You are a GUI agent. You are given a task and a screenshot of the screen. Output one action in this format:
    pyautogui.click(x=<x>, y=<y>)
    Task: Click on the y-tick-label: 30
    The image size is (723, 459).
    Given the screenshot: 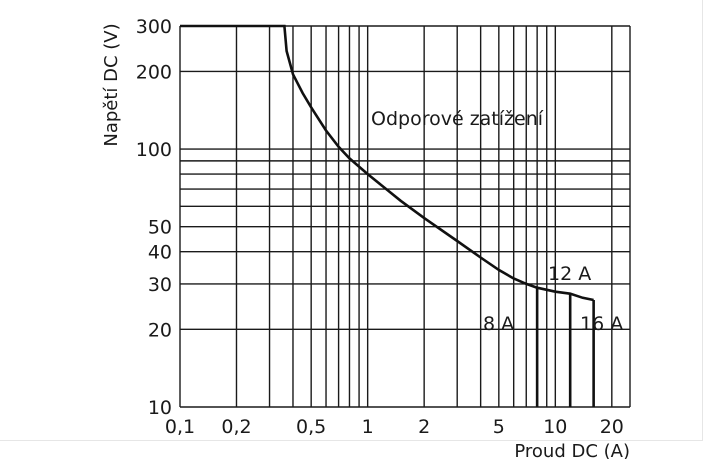 What is the action you would take?
    pyautogui.click(x=160, y=285)
    